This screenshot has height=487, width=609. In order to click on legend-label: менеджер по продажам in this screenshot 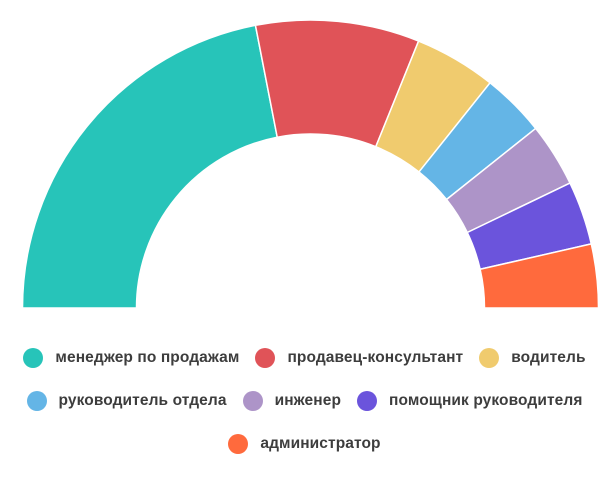, I will do `click(147, 357)`.